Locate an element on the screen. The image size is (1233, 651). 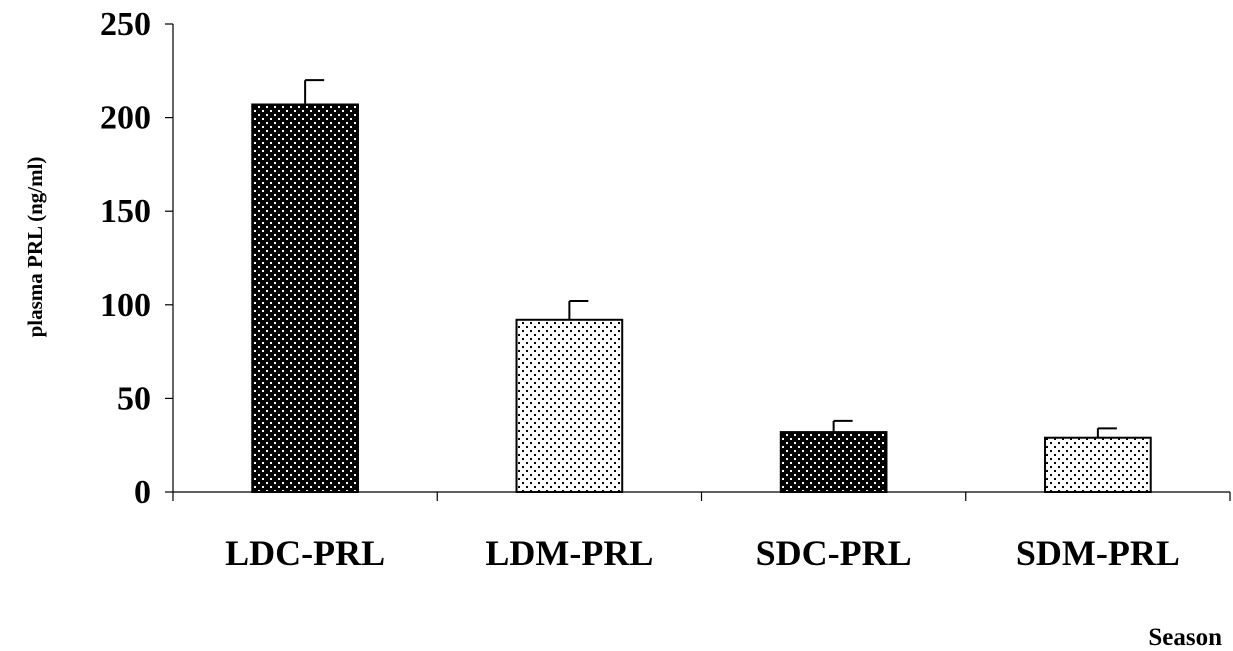
y-tick-label: 250 is located at coordinates (125, 24).